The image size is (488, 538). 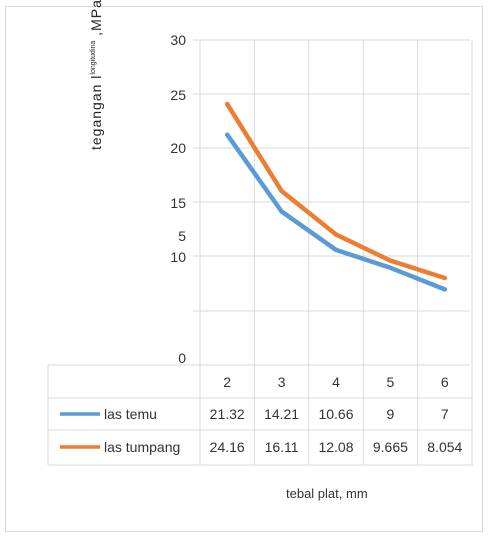 I want to click on x-tick-label: 5, so click(x=391, y=382).